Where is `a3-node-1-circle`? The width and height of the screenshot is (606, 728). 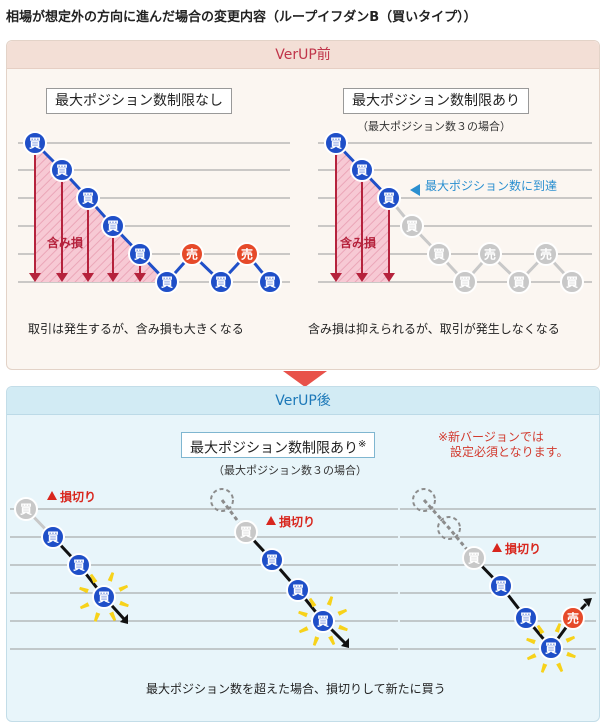
a3-node-1-circle is located at coordinates (474, 558).